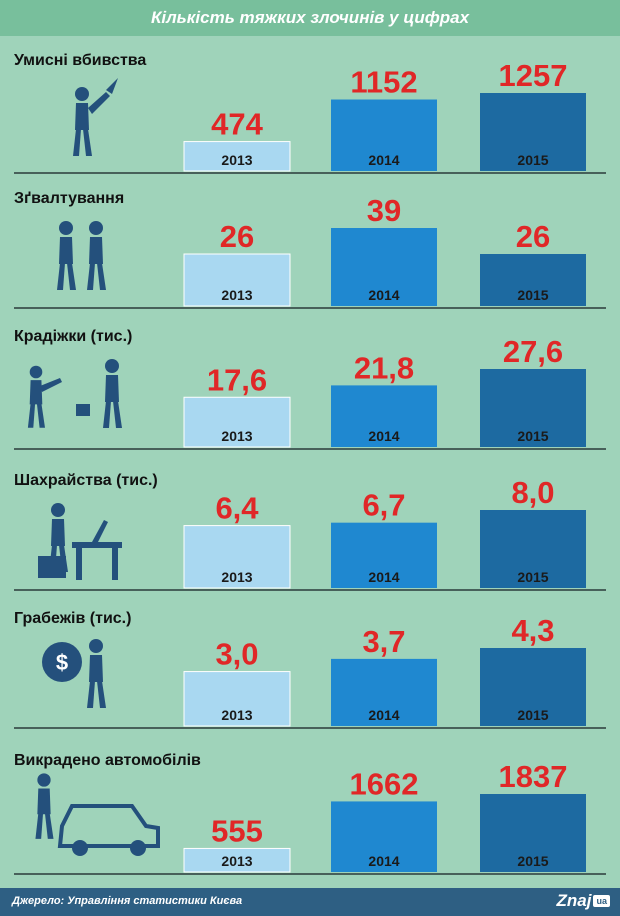 The width and height of the screenshot is (620, 916). Describe the element at coordinates (532, 630) in the screenshot. I see `value-label: 4,3` at that location.